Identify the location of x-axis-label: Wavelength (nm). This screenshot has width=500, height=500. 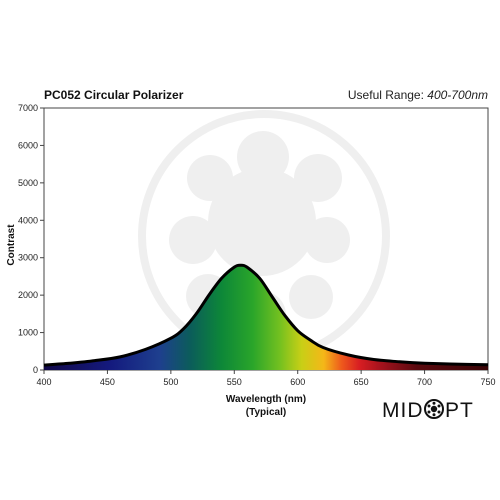
(266, 399).